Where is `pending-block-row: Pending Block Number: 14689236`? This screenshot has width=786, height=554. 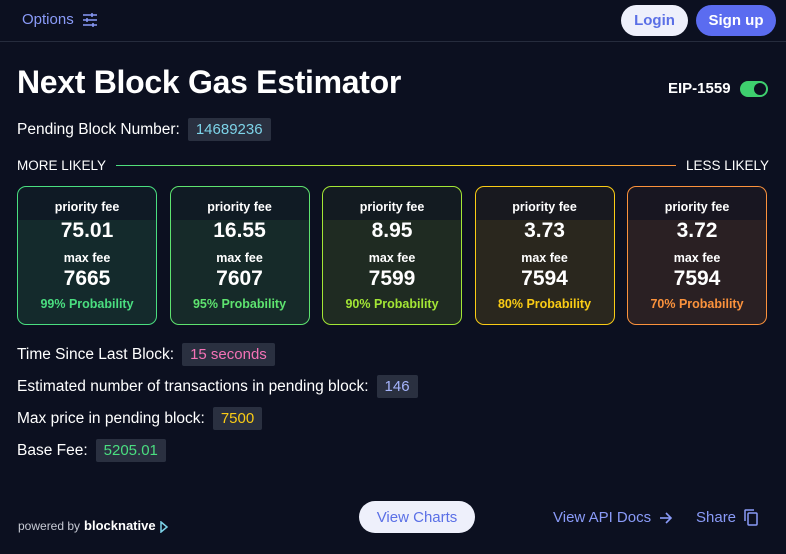 pending-block-row: Pending Block Number: 14689236 is located at coordinates (144, 129).